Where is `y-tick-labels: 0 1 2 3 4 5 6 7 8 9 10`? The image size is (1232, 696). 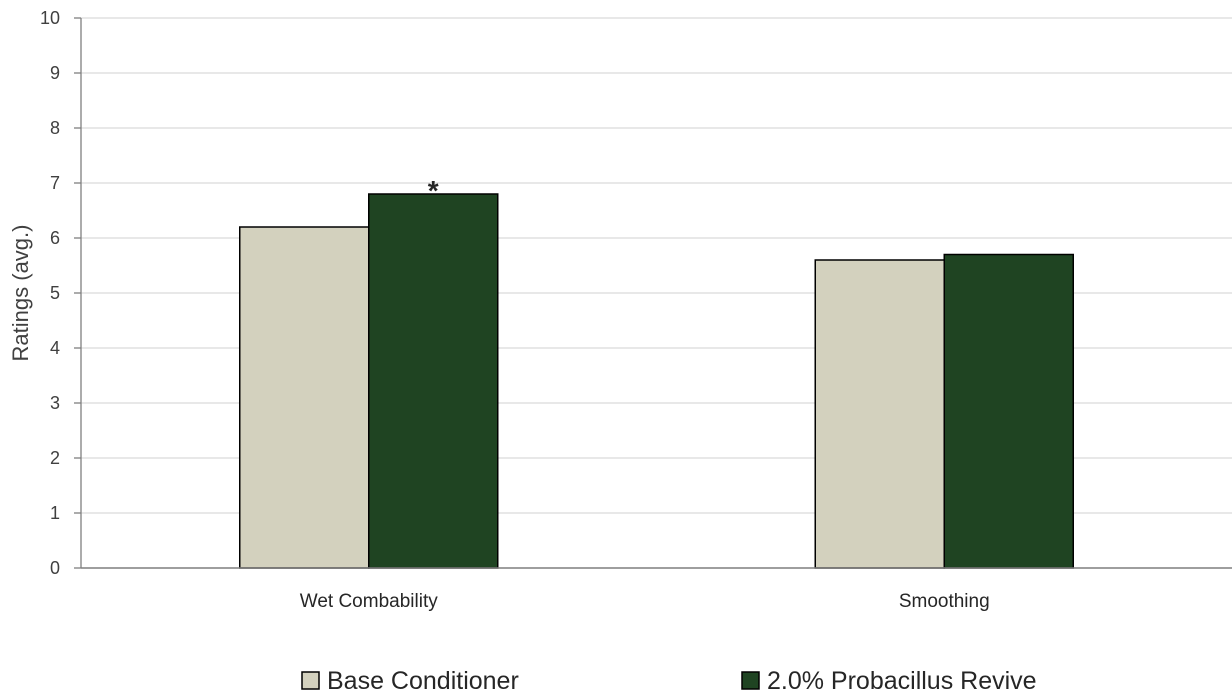
y-tick-labels: 0 1 2 3 4 5 6 7 8 9 10 is located at coordinates (50, 293).